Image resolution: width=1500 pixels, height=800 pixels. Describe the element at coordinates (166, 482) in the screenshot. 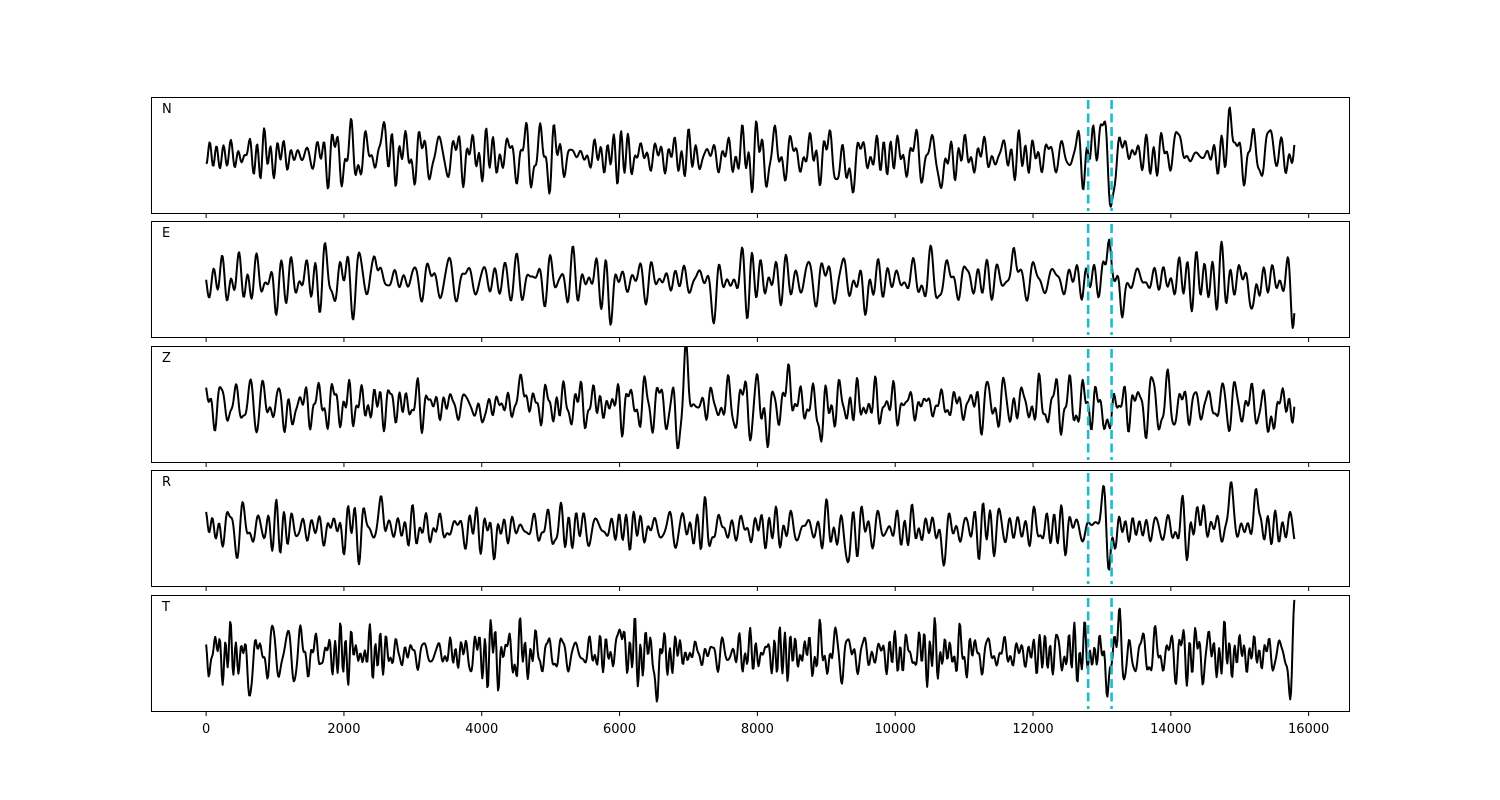

I see `component-label: R` at that location.